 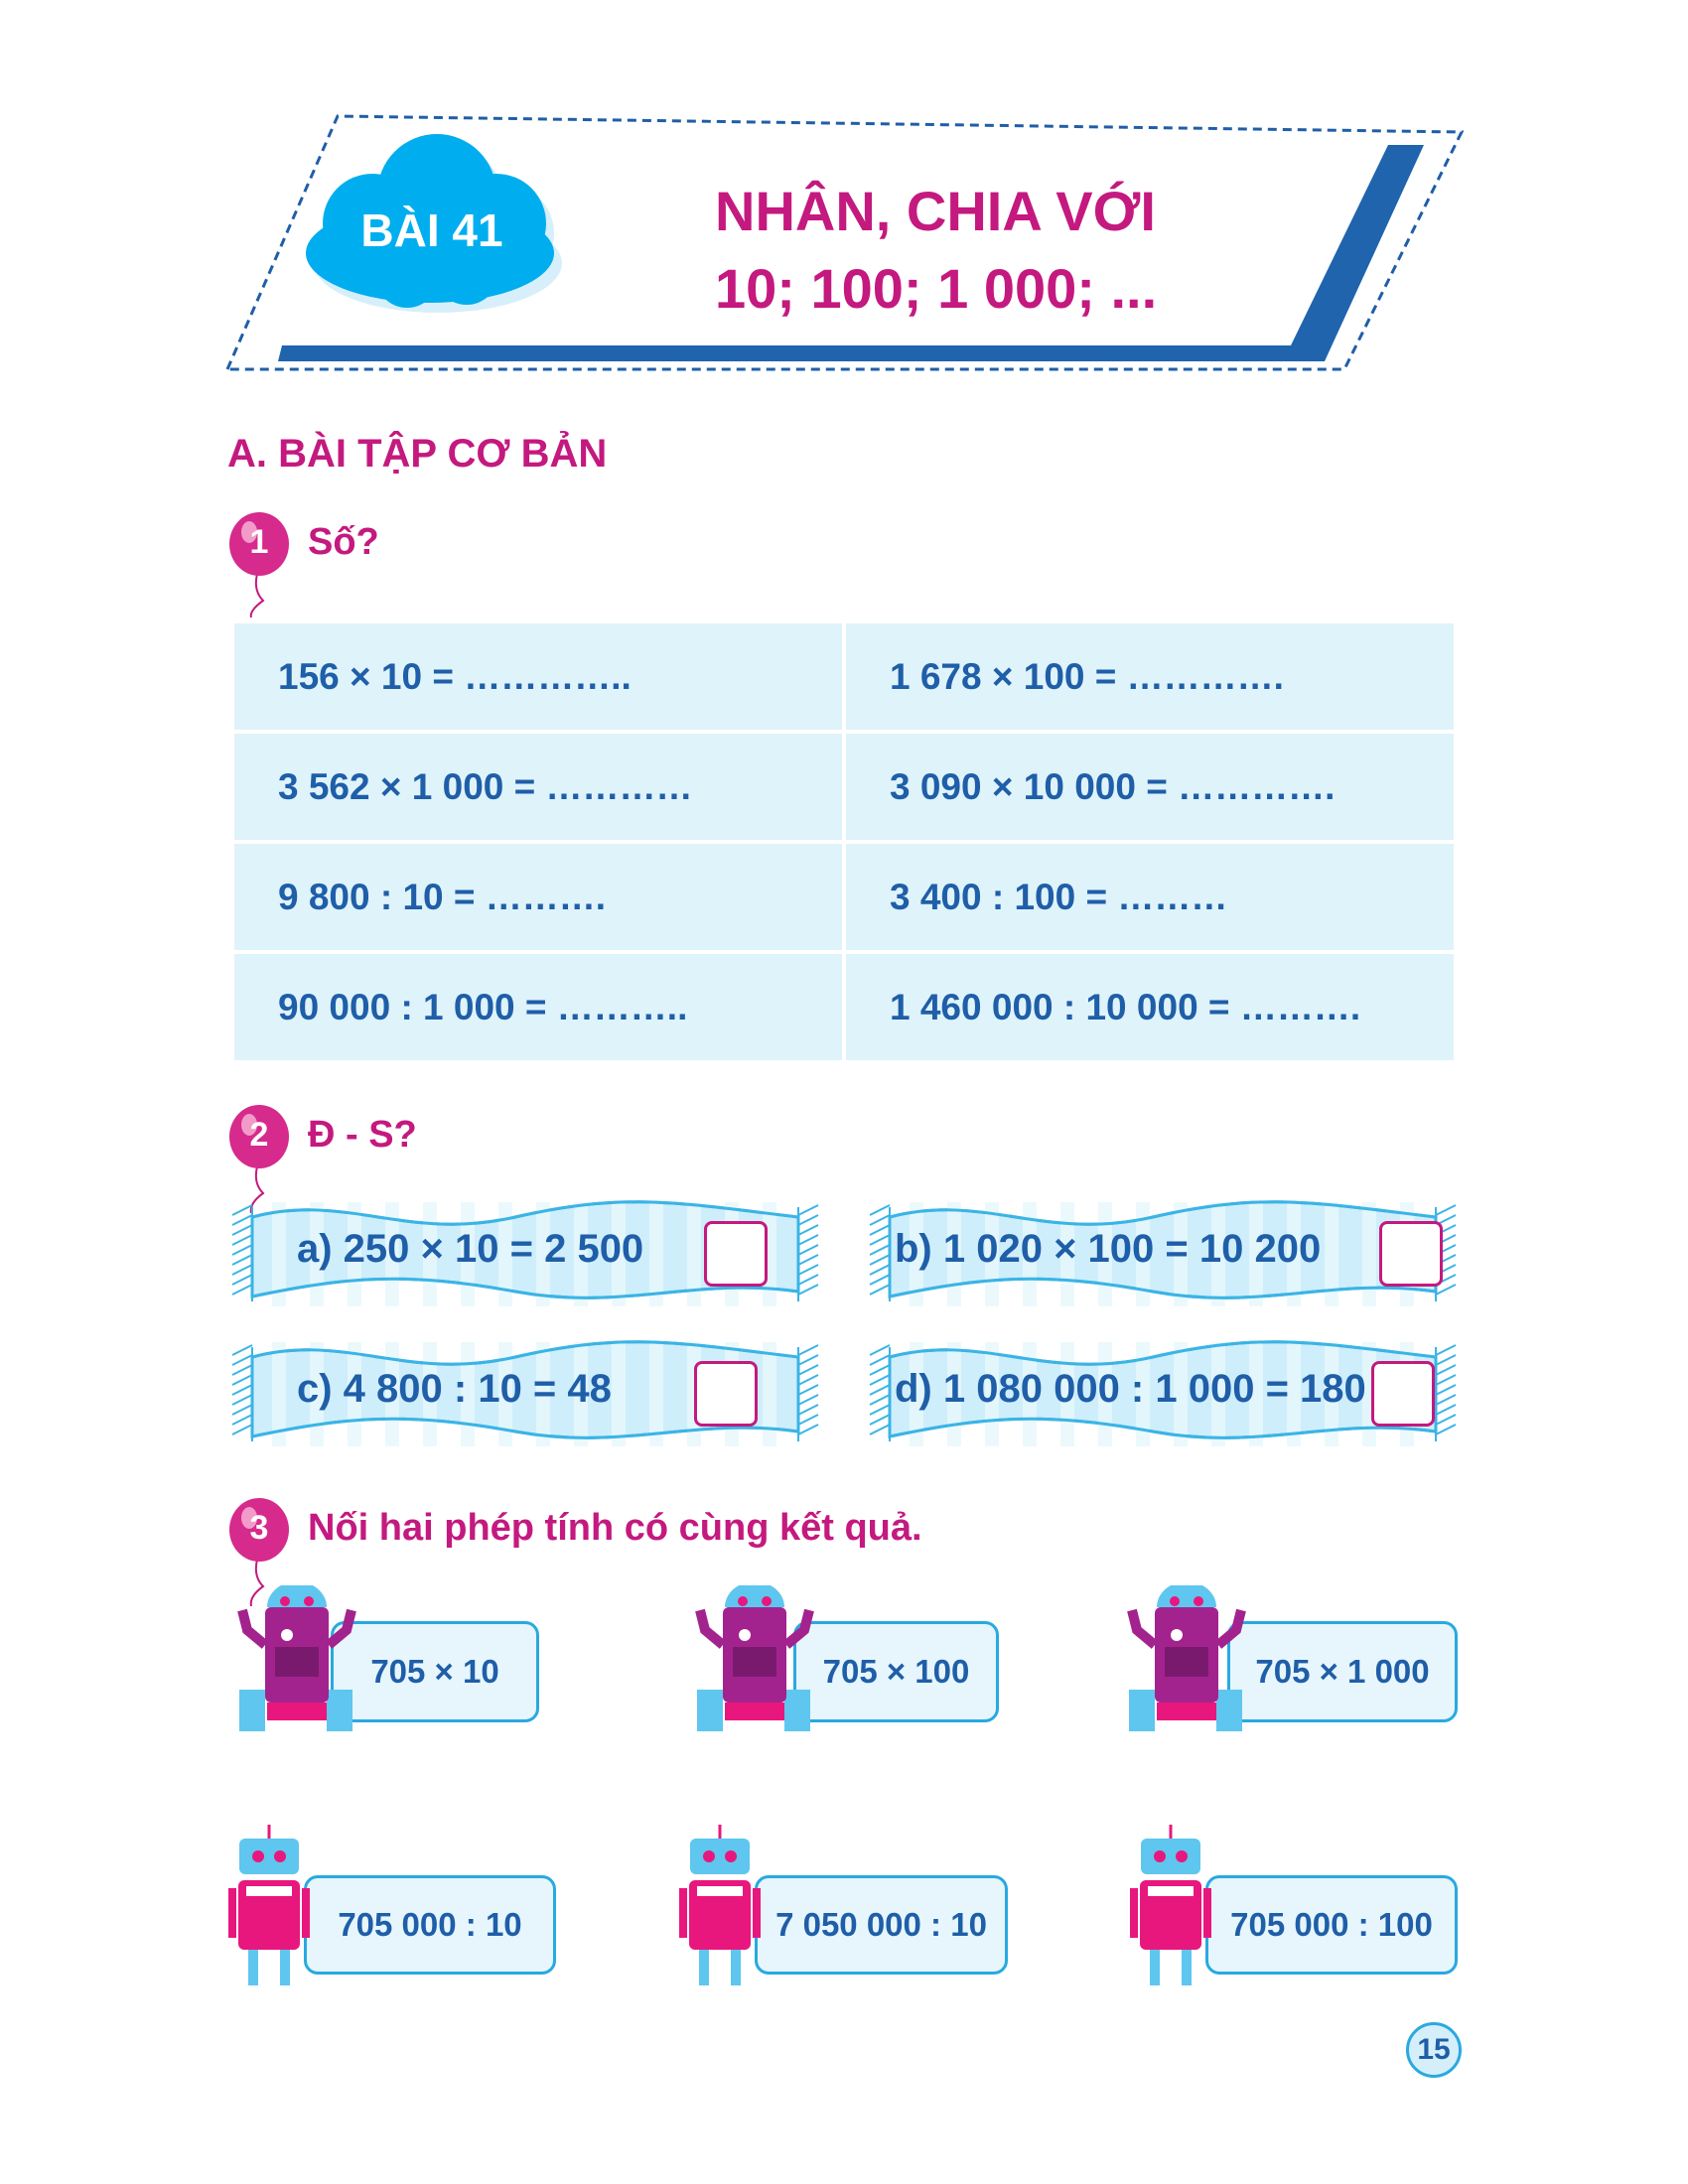 I want to click on true-false-item-c: c) 4 800 : 10 = 48, so click(x=525, y=1392).